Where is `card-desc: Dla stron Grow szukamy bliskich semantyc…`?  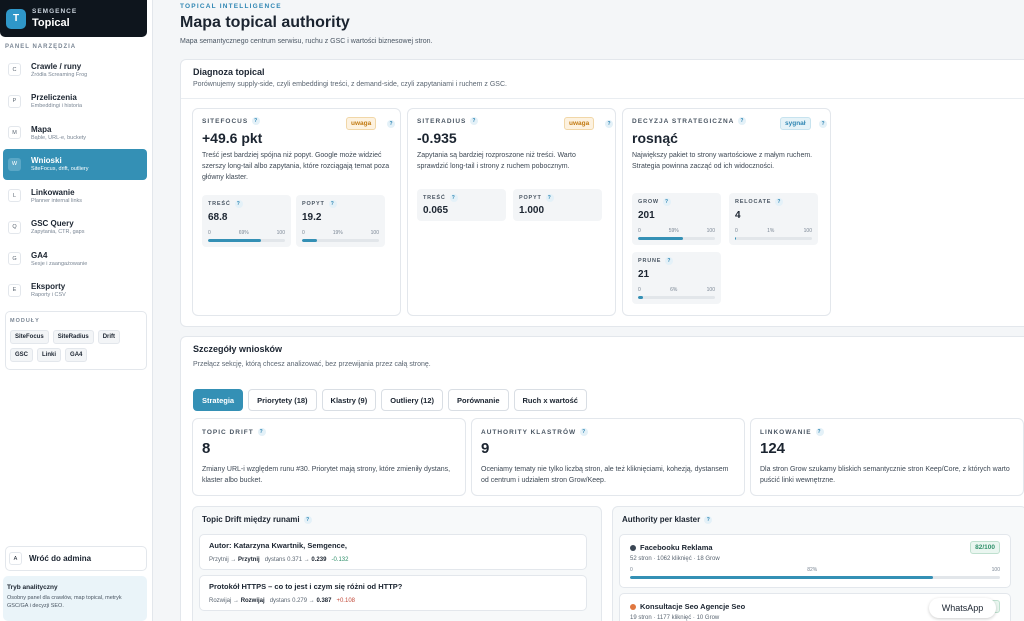 card-desc: Dla stron Grow szukamy bliskich semantyc… is located at coordinates (885, 475).